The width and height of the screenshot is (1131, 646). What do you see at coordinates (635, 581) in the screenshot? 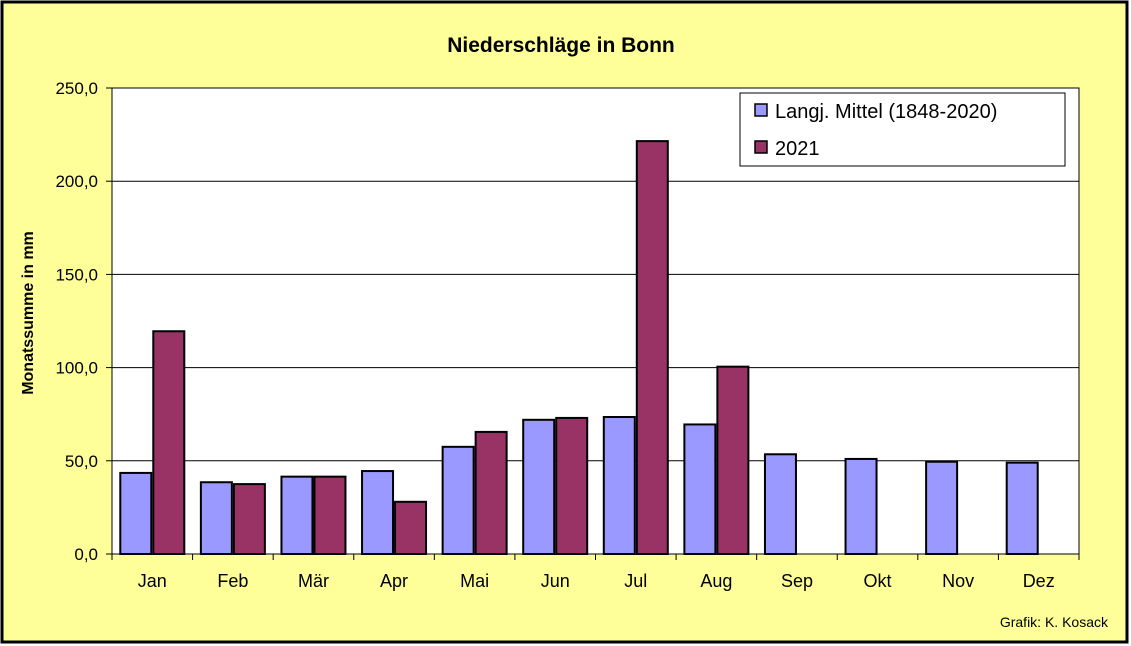
I see `x-tick-label: Jul` at bounding box center [635, 581].